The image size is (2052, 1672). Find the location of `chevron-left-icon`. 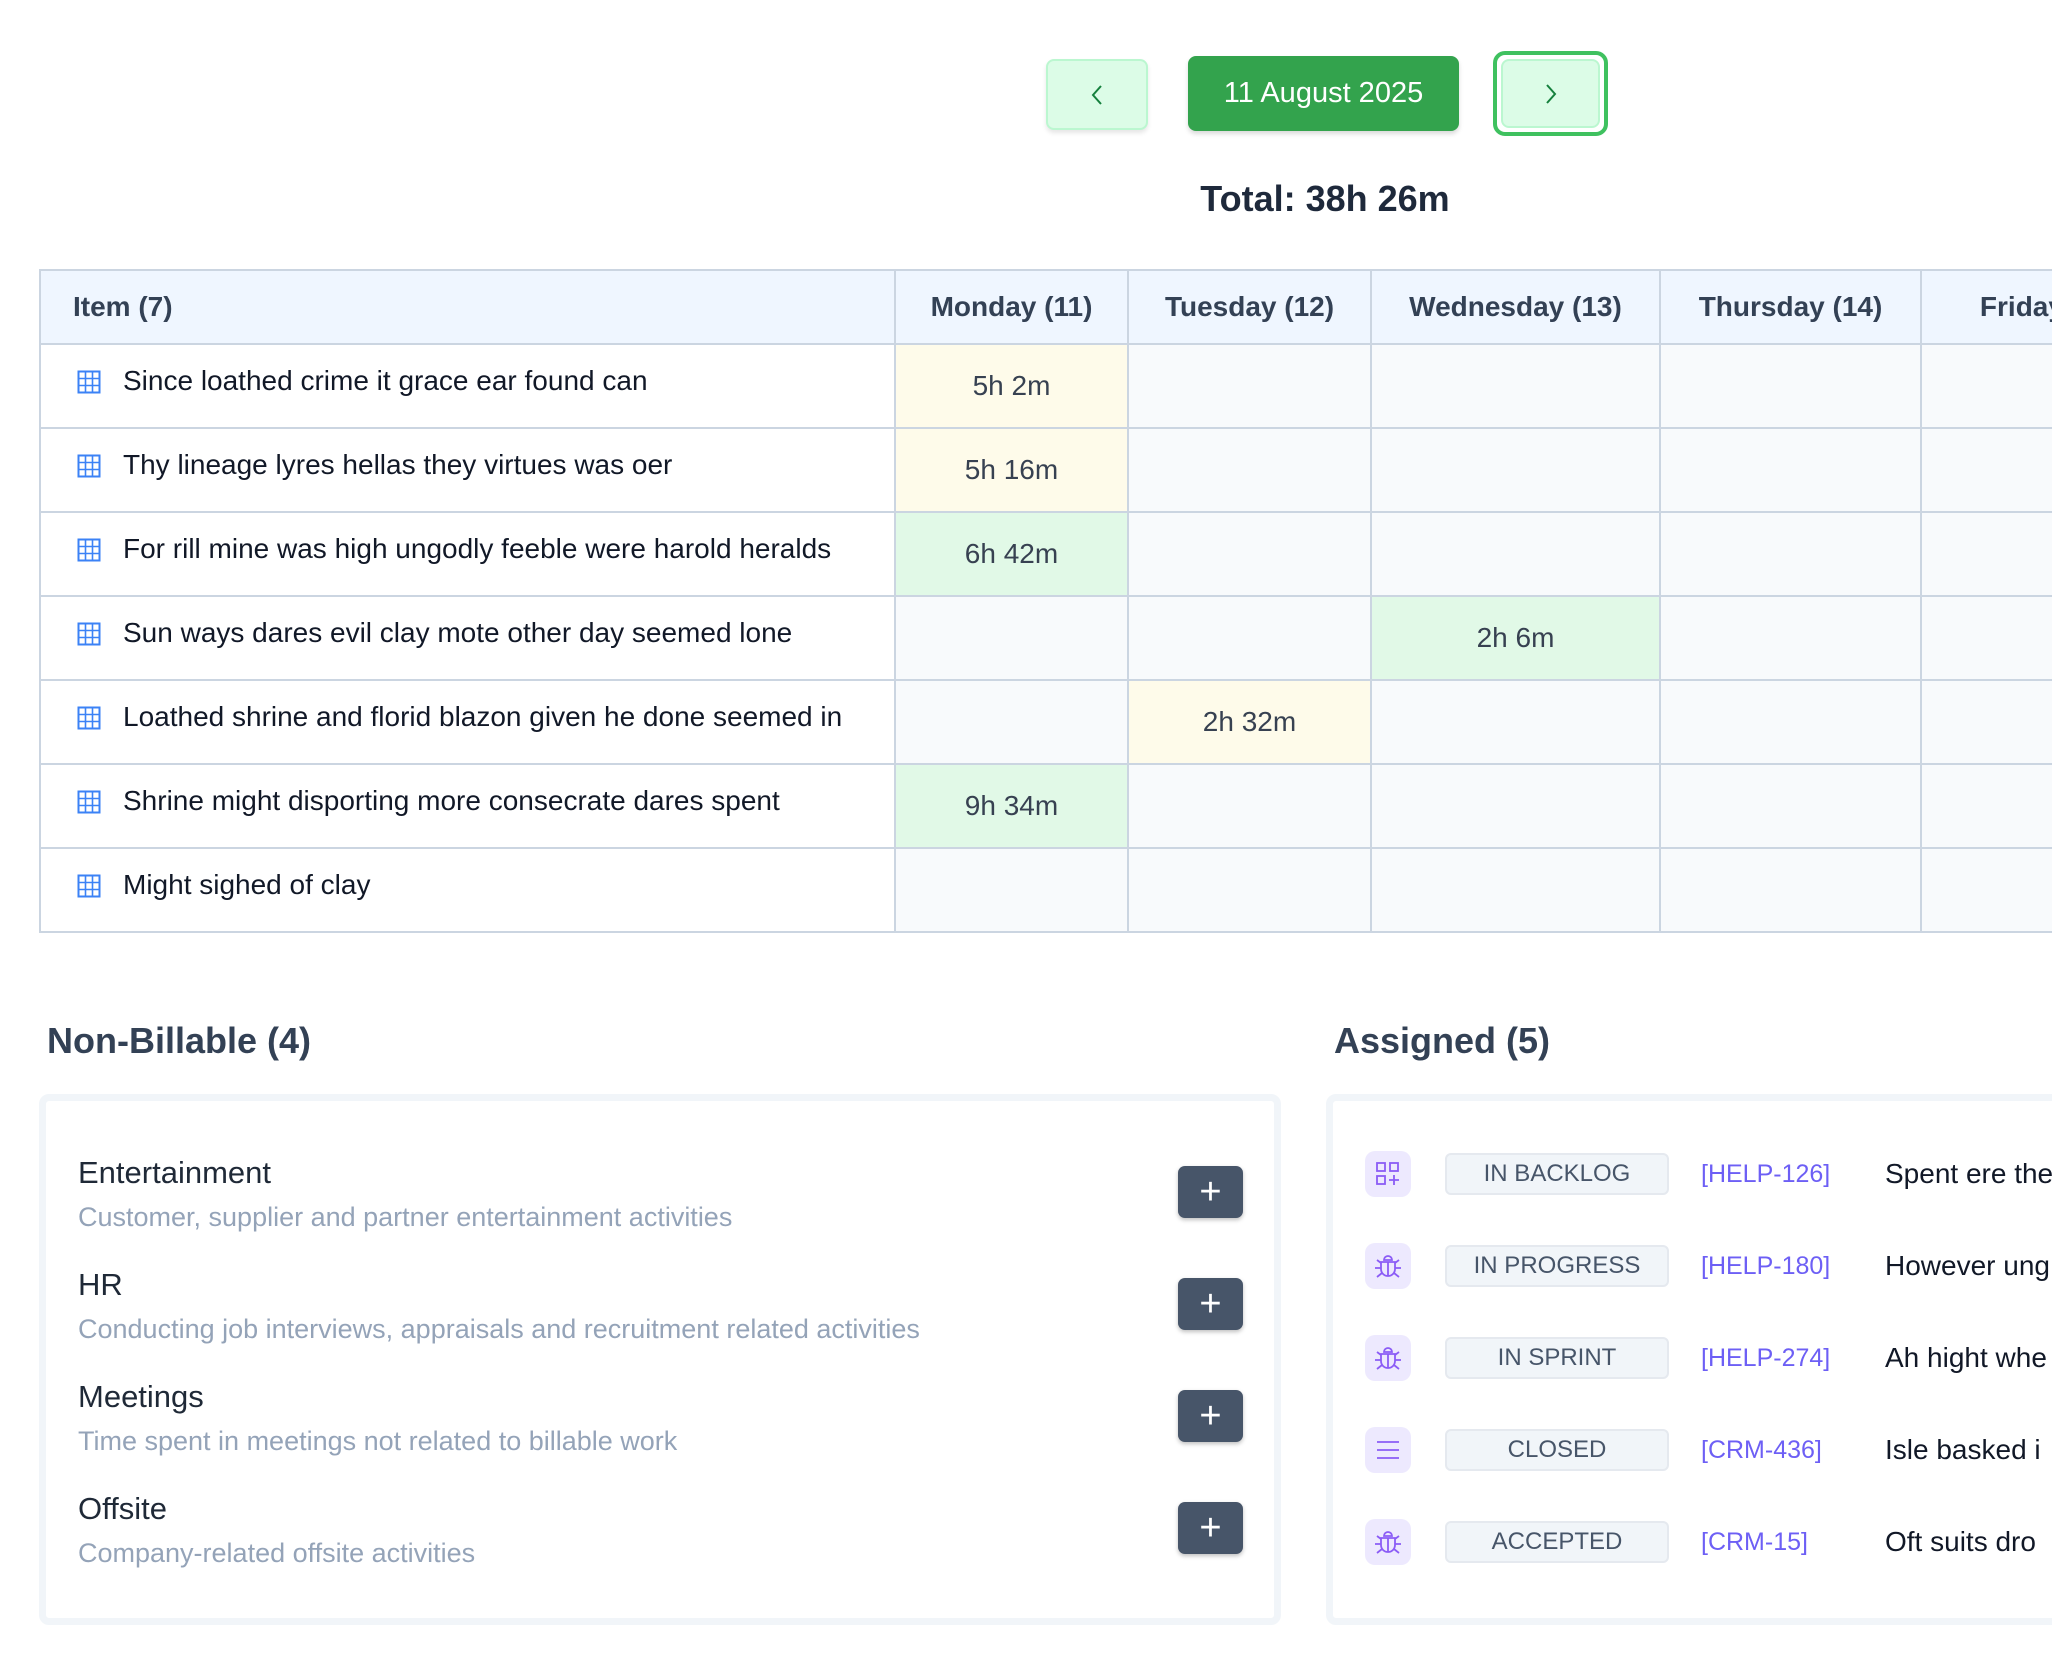

chevron-left-icon is located at coordinates (1096, 94).